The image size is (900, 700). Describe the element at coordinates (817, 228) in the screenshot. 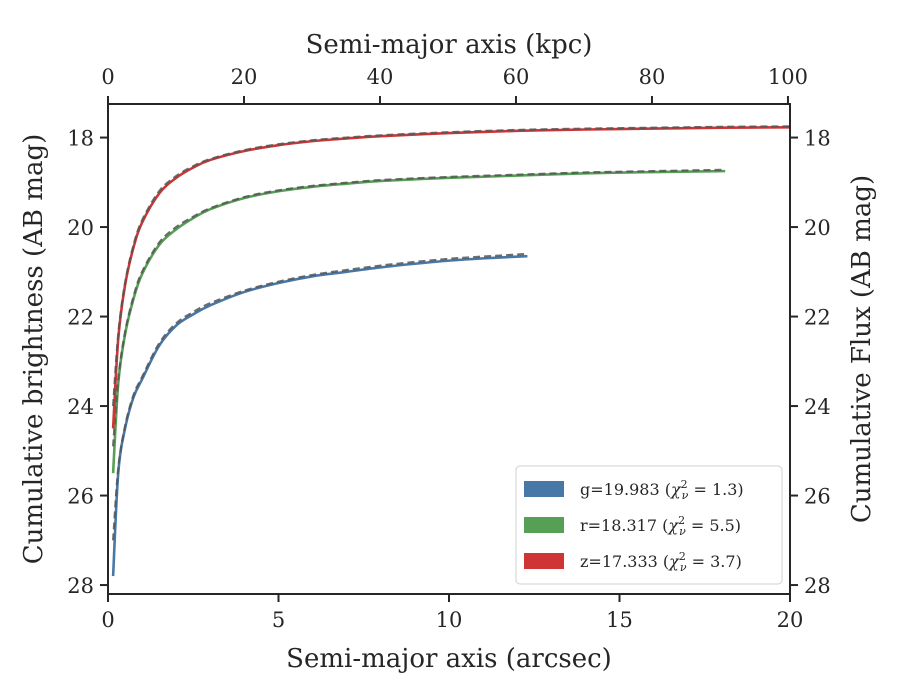

I see `right-y-tick-label: 20` at that location.